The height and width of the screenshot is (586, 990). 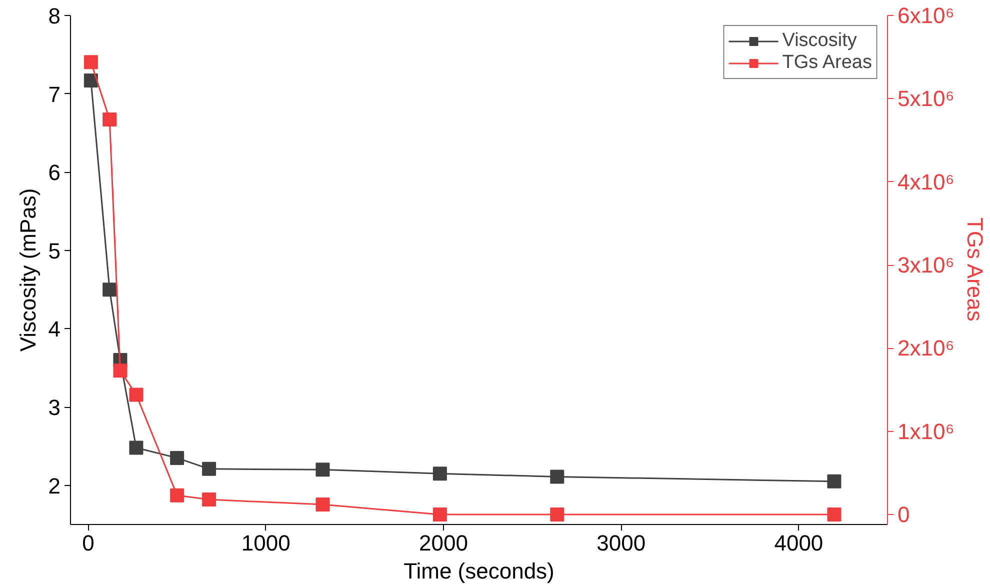 I want to click on x-tick-label: 2000, so click(x=443, y=543).